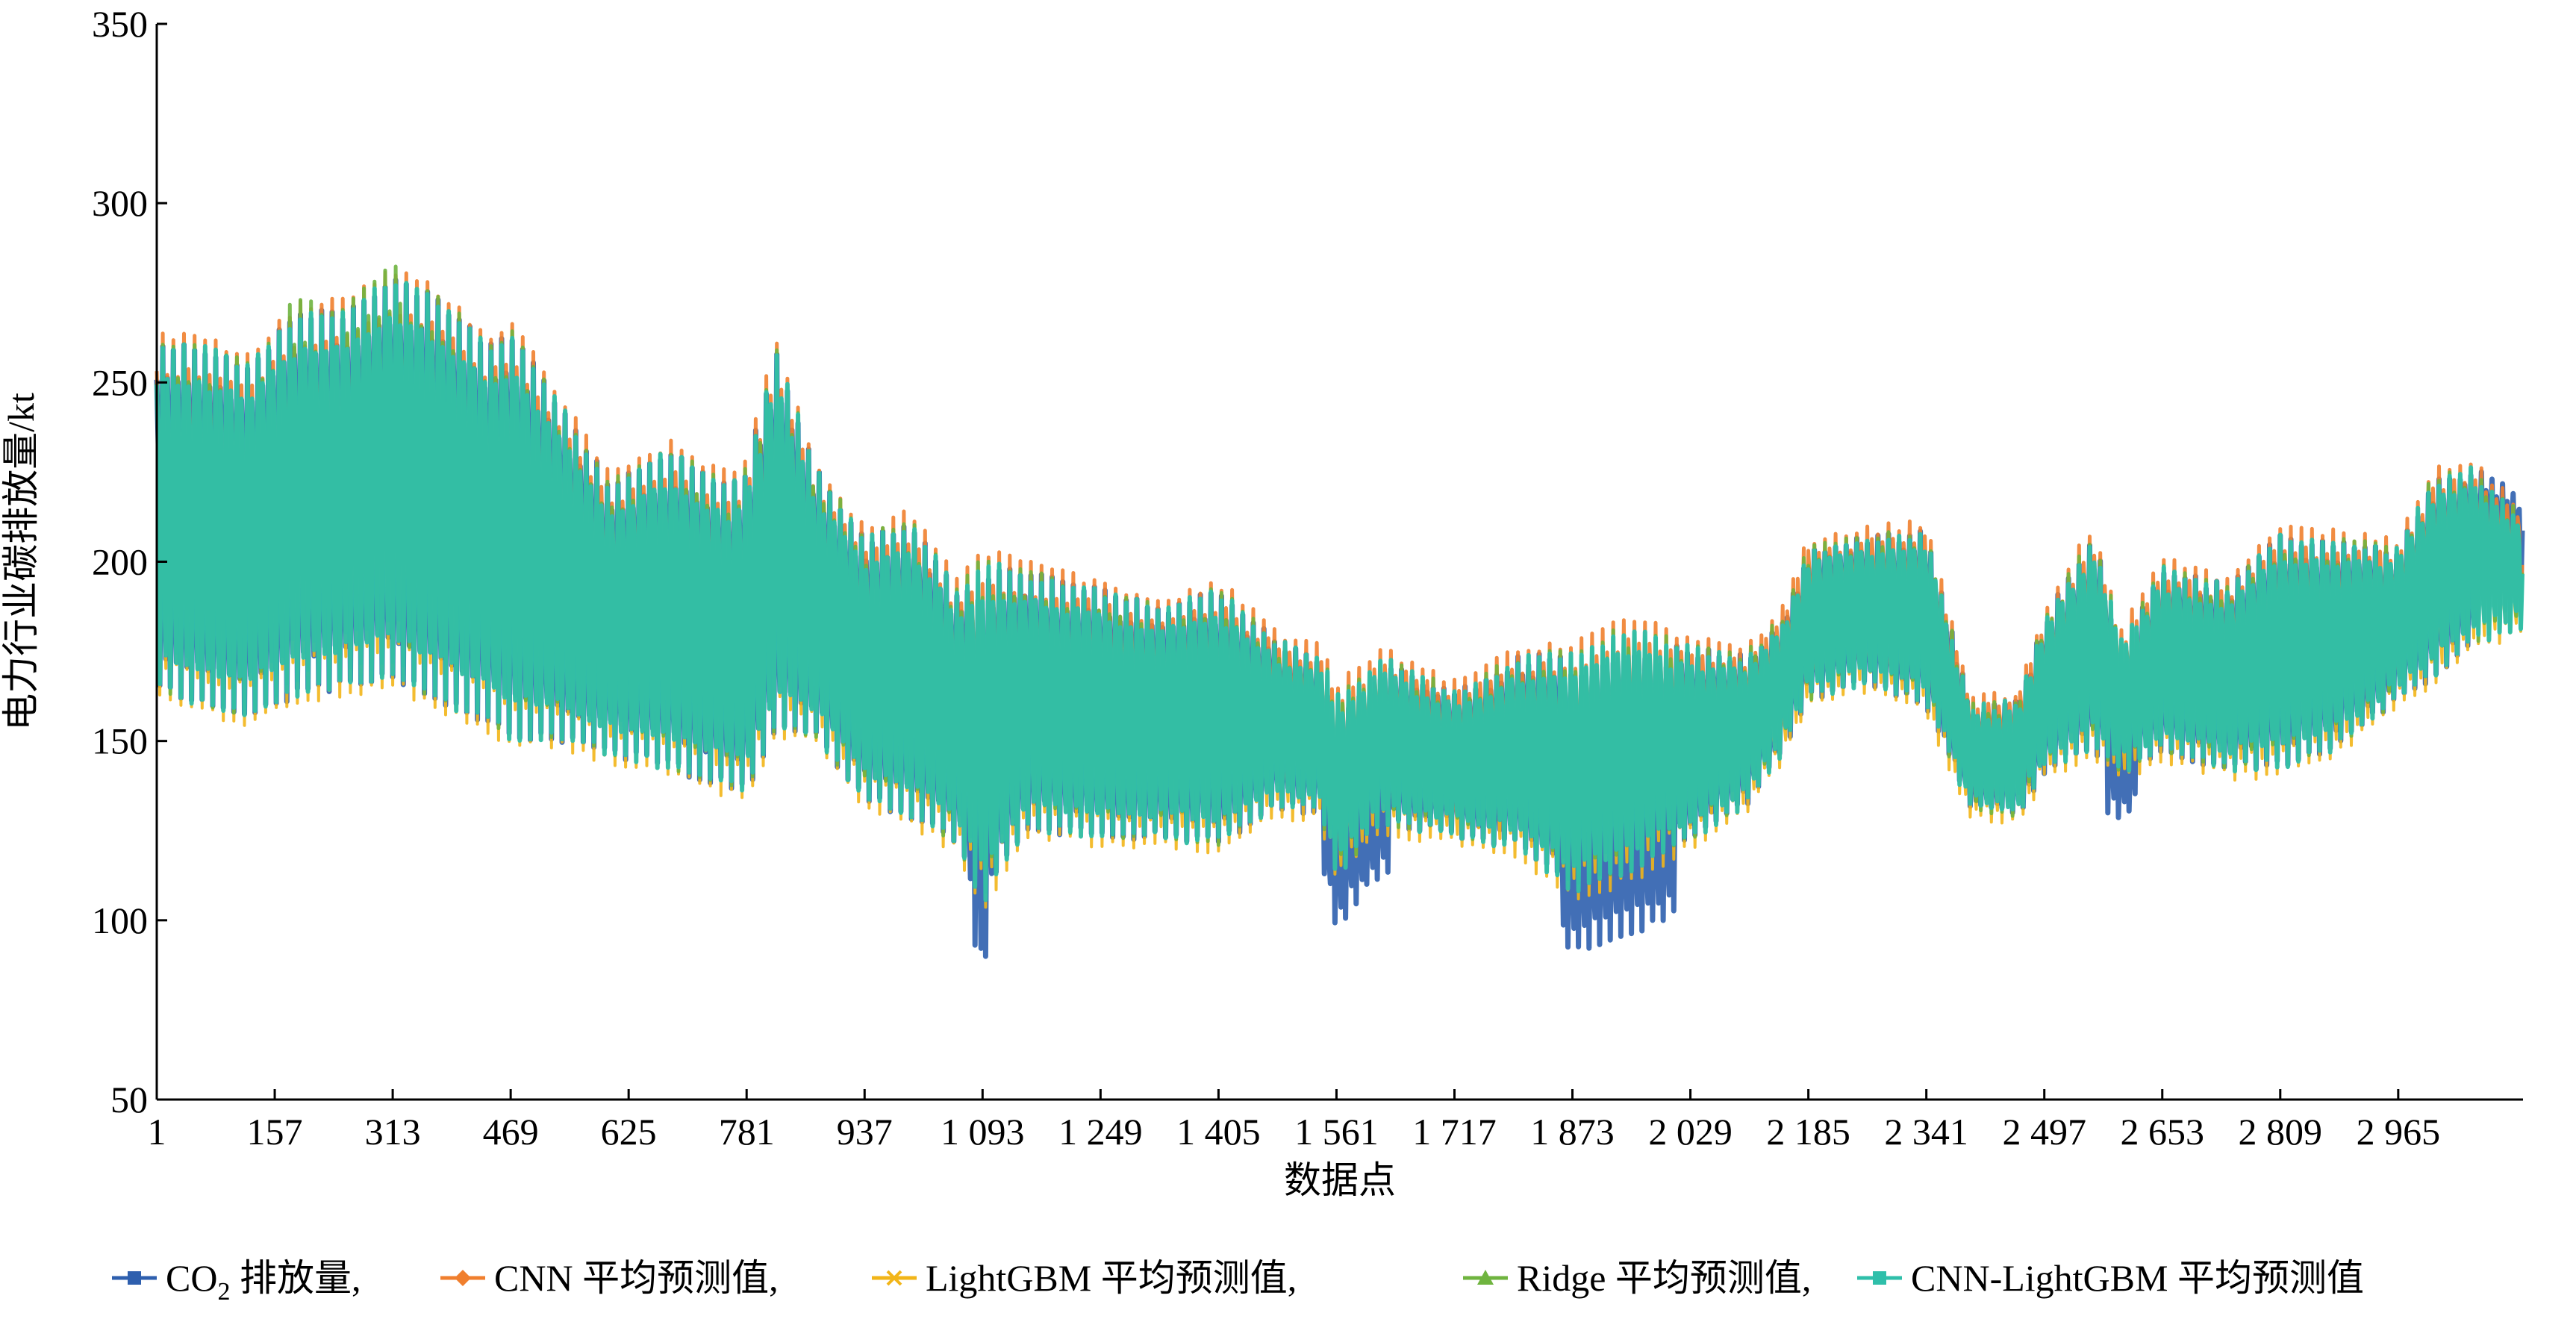  I want to click on x-tick-label: 313, so click(393, 1132).